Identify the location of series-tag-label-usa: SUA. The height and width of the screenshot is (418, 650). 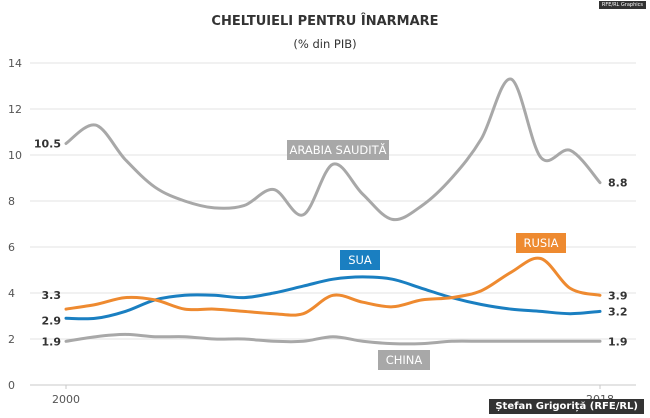
(360, 260).